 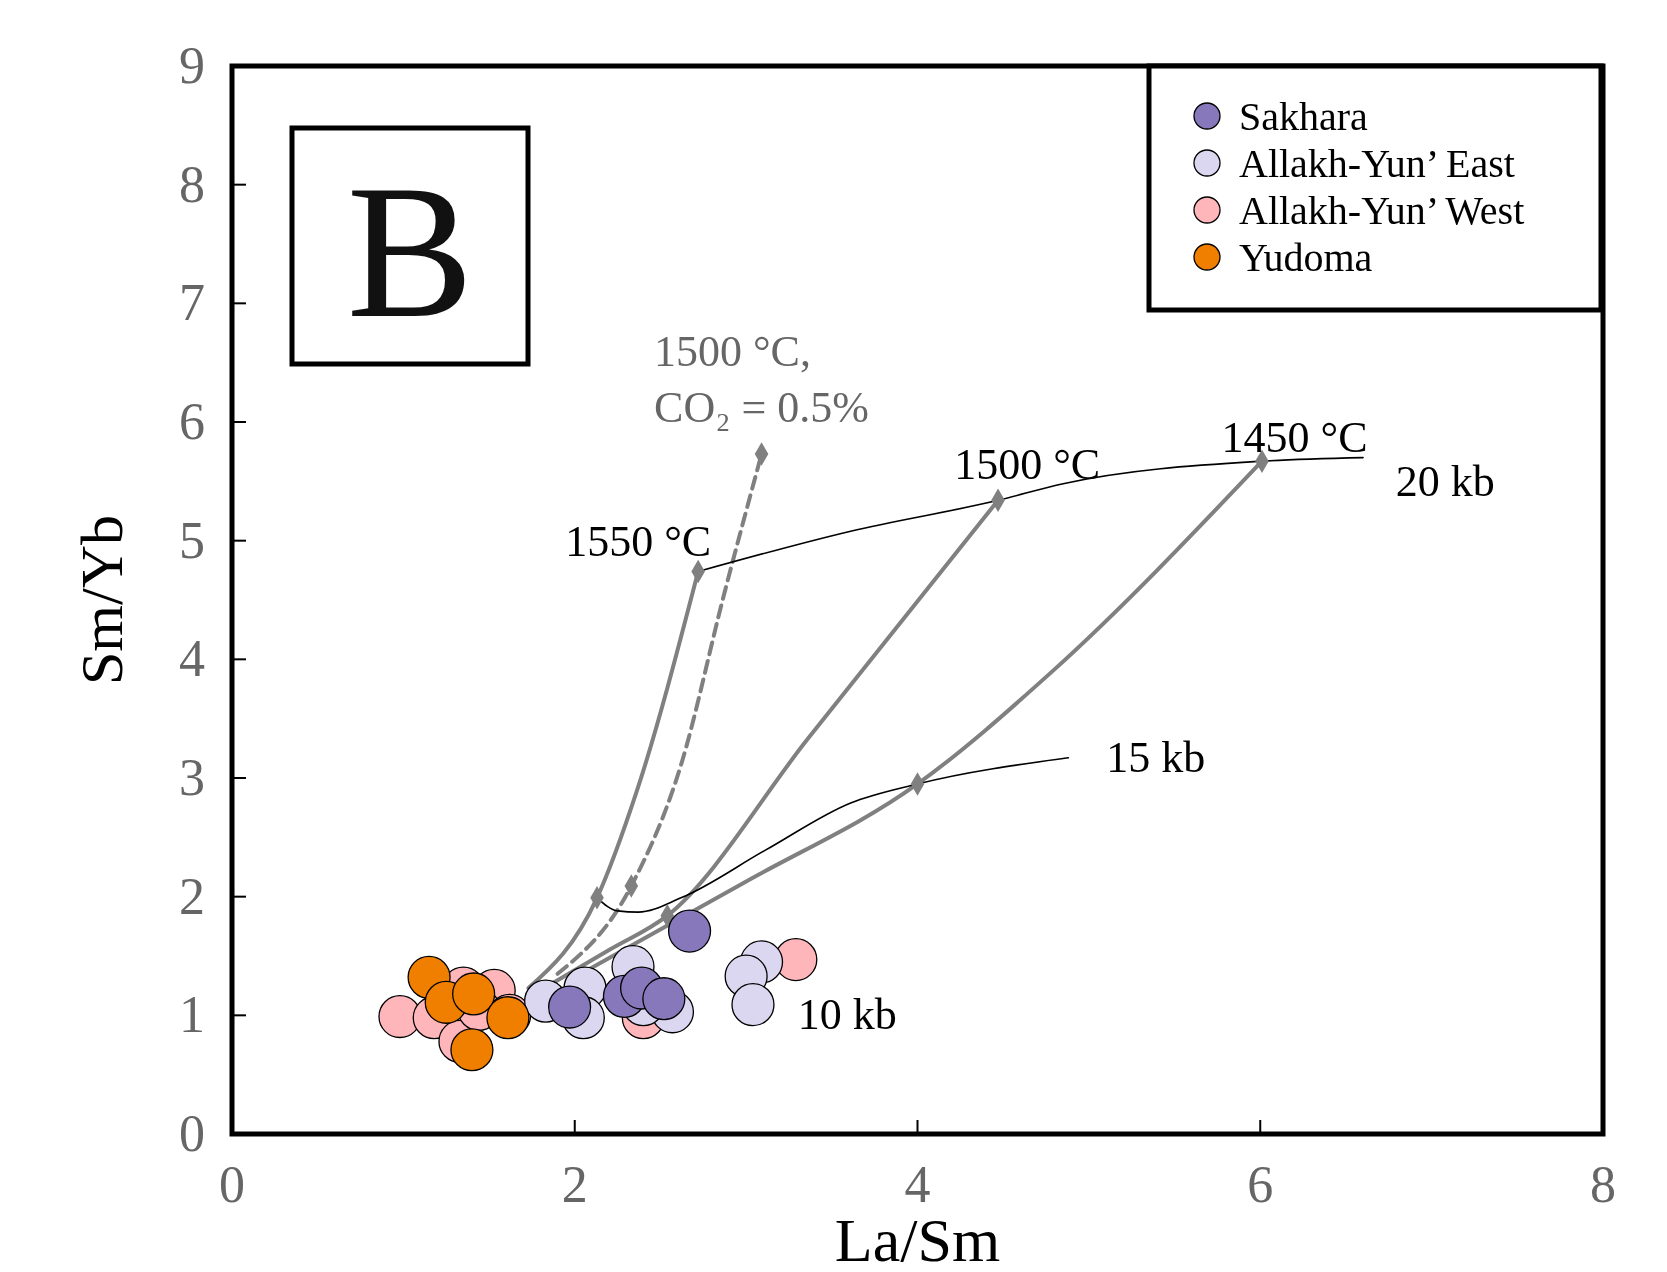 What do you see at coordinates (1377, 163) in the screenshot?
I see `legend-label: Allakh-Yun’ East` at bounding box center [1377, 163].